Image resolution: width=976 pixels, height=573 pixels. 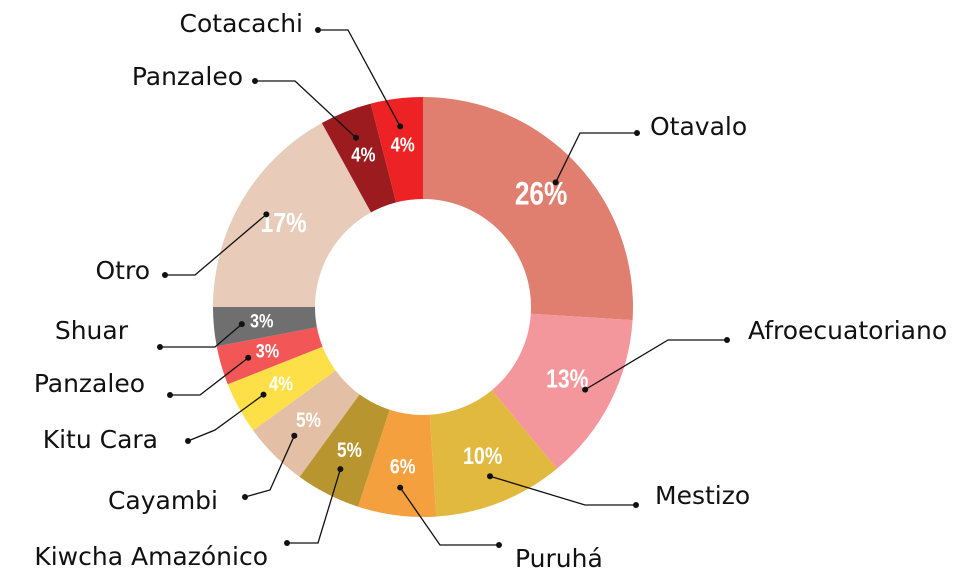 What do you see at coordinates (541, 194) in the screenshot?
I see `value-label: 26%` at bounding box center [541, 194].